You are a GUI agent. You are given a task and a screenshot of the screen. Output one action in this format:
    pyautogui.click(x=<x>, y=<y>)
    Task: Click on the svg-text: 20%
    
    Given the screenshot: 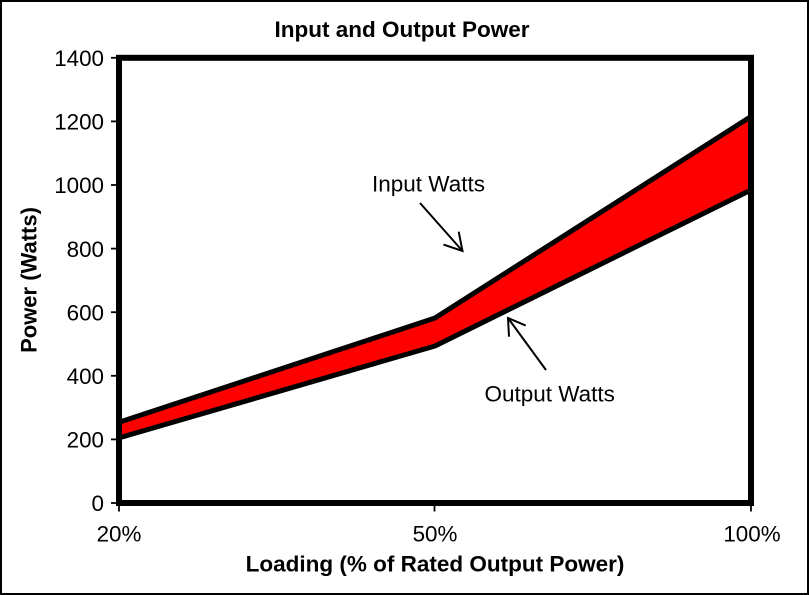 What is the action you would take?
    pyautogui.click(x=119, y=534)
    